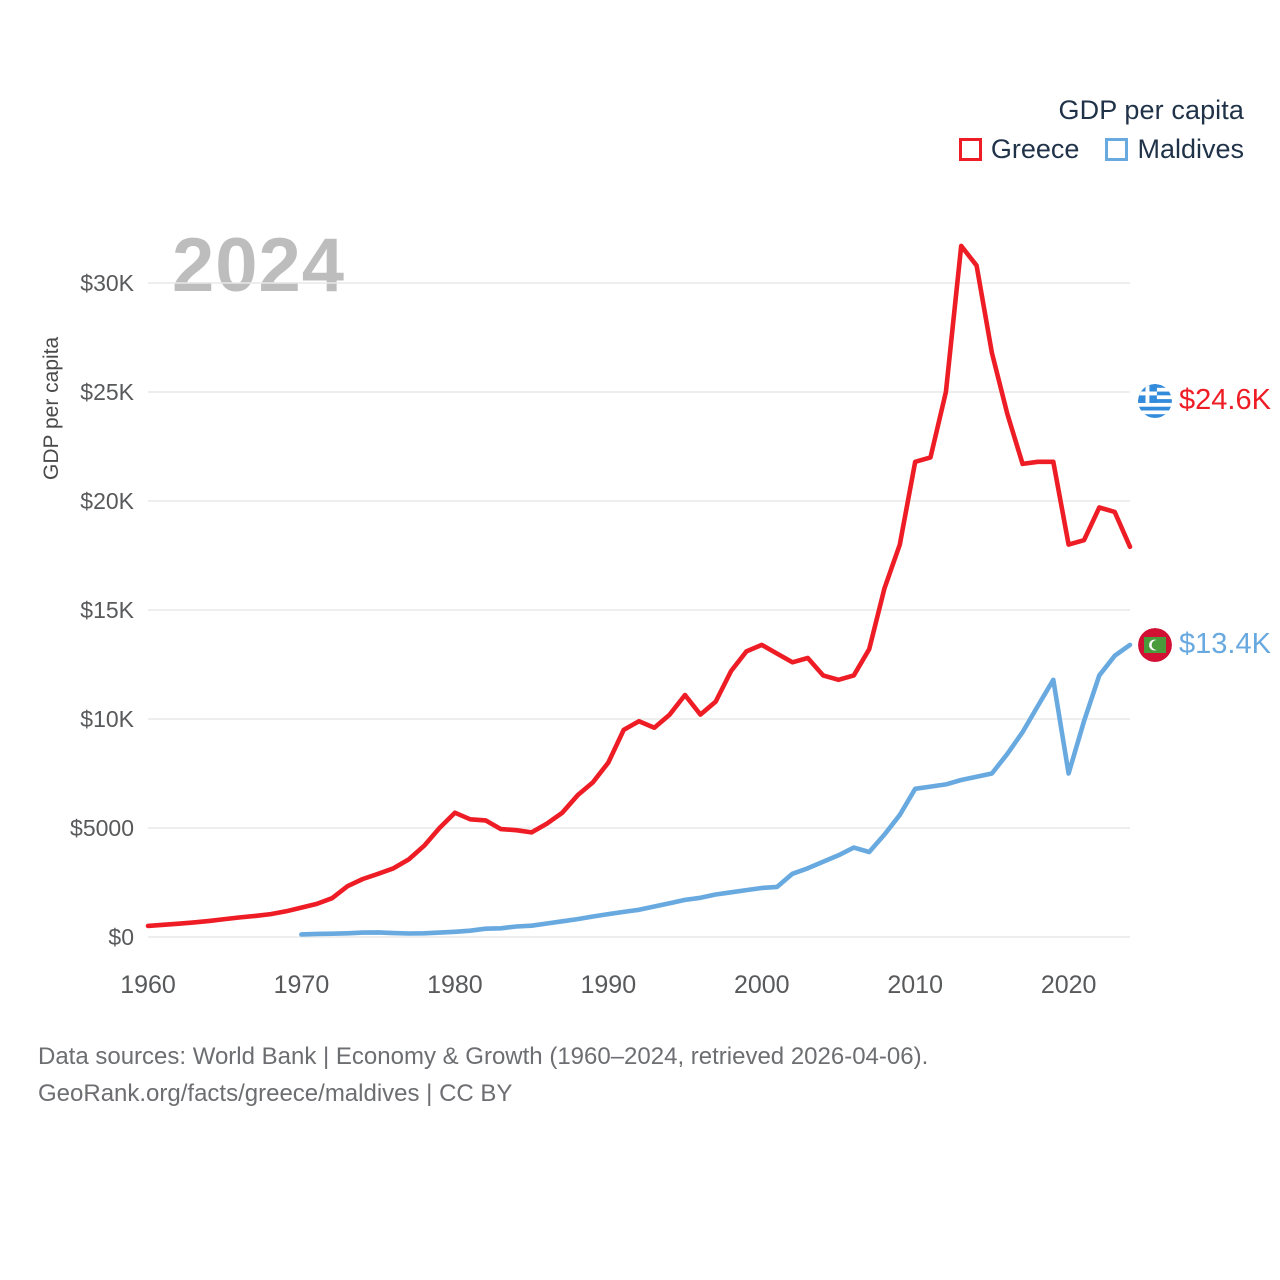 This screenshot has width=1280, height=1280. I want to click on svg-text: $15K, so click(107, 610).